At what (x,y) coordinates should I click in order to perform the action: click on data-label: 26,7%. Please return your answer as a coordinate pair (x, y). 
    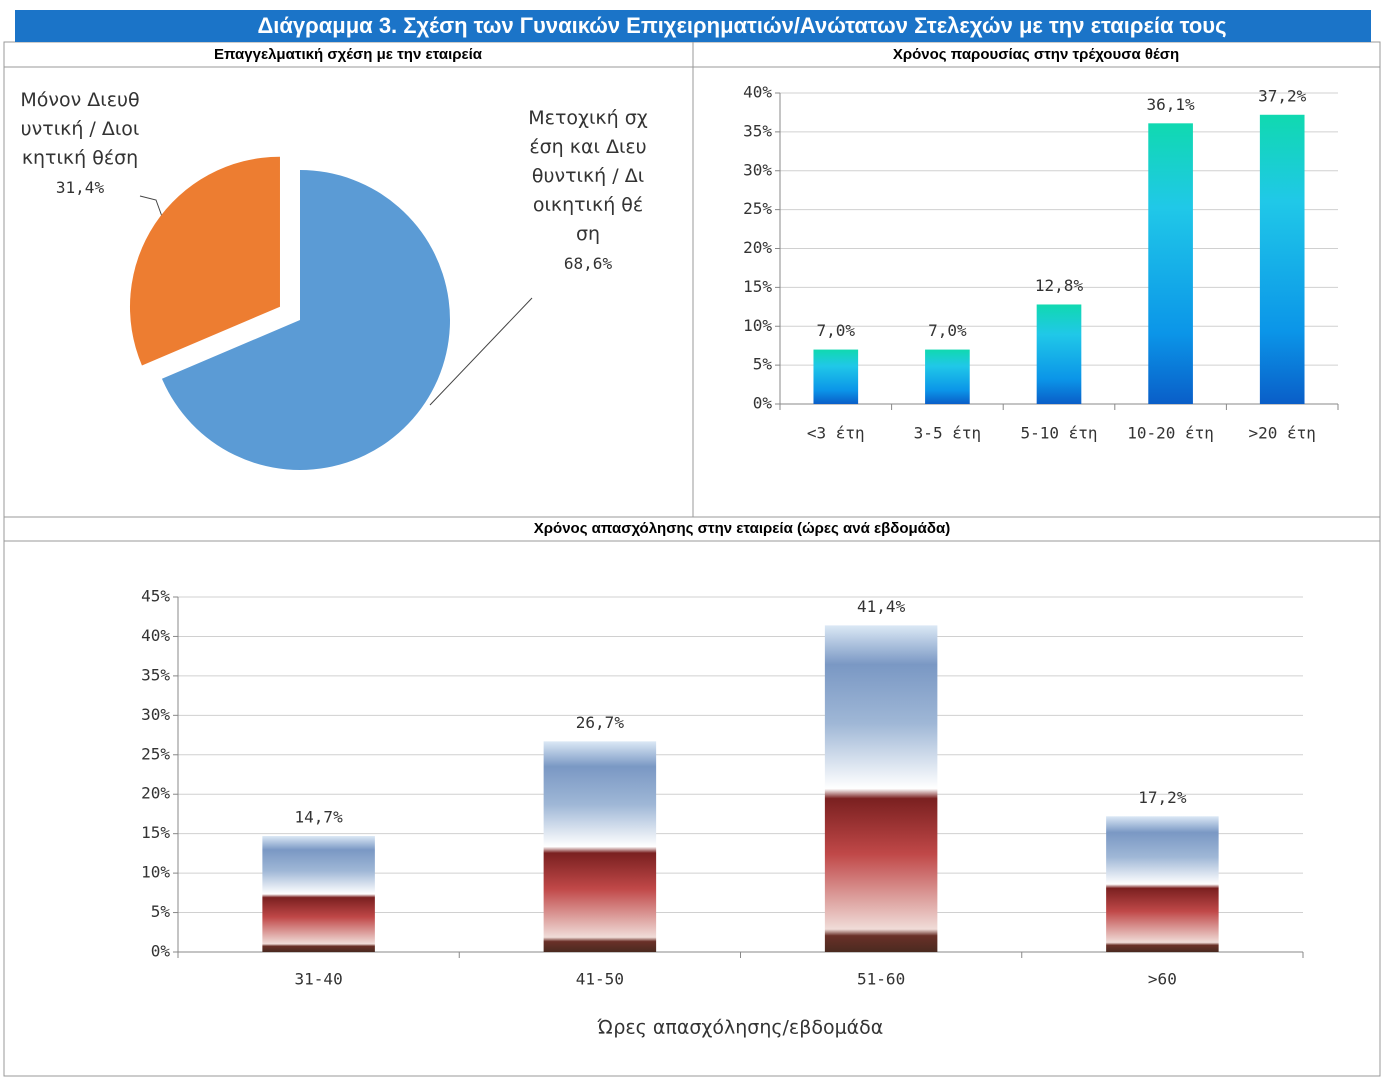
    Looking at the image, I should click on (600, 722).